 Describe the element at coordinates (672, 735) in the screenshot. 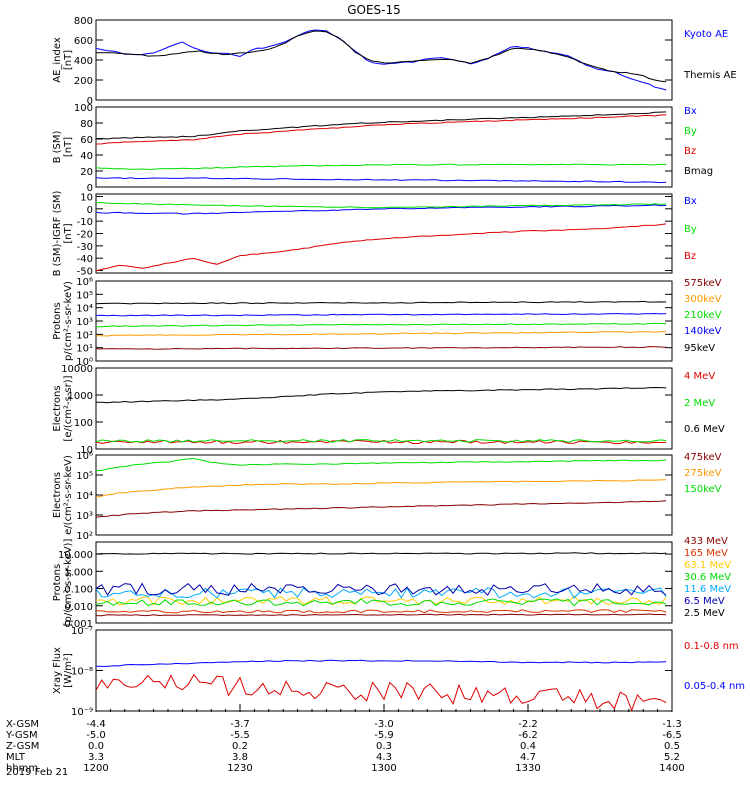

I see `row-value: -6.5` at that location.